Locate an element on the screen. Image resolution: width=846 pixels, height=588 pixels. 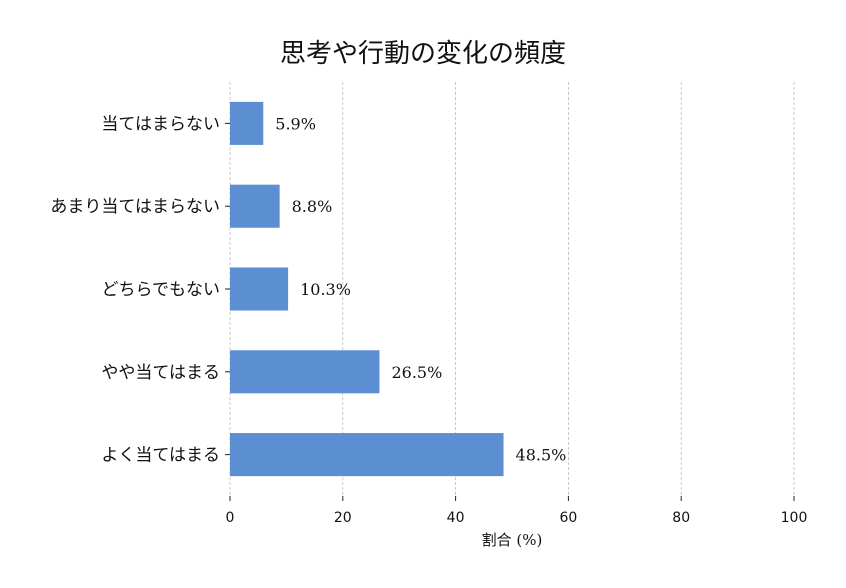
category-label: あまり当てはまらない is located at coordinates (135, 207).